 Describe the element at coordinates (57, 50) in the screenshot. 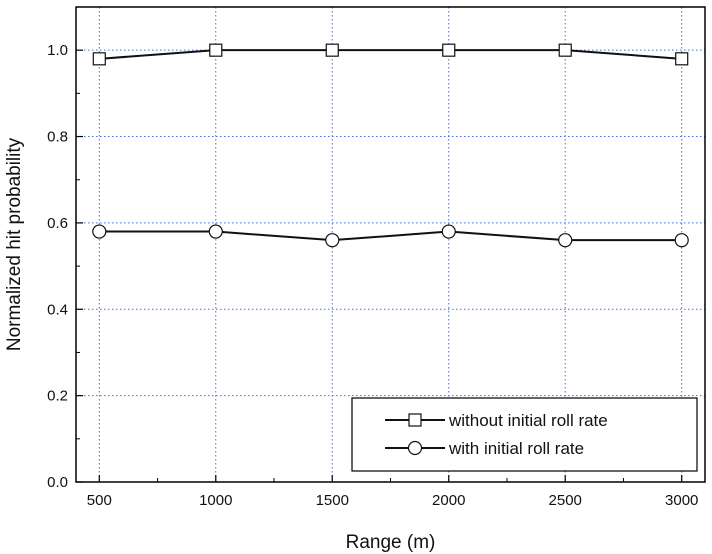

I see `y-tick-label: 1.0` at that location.